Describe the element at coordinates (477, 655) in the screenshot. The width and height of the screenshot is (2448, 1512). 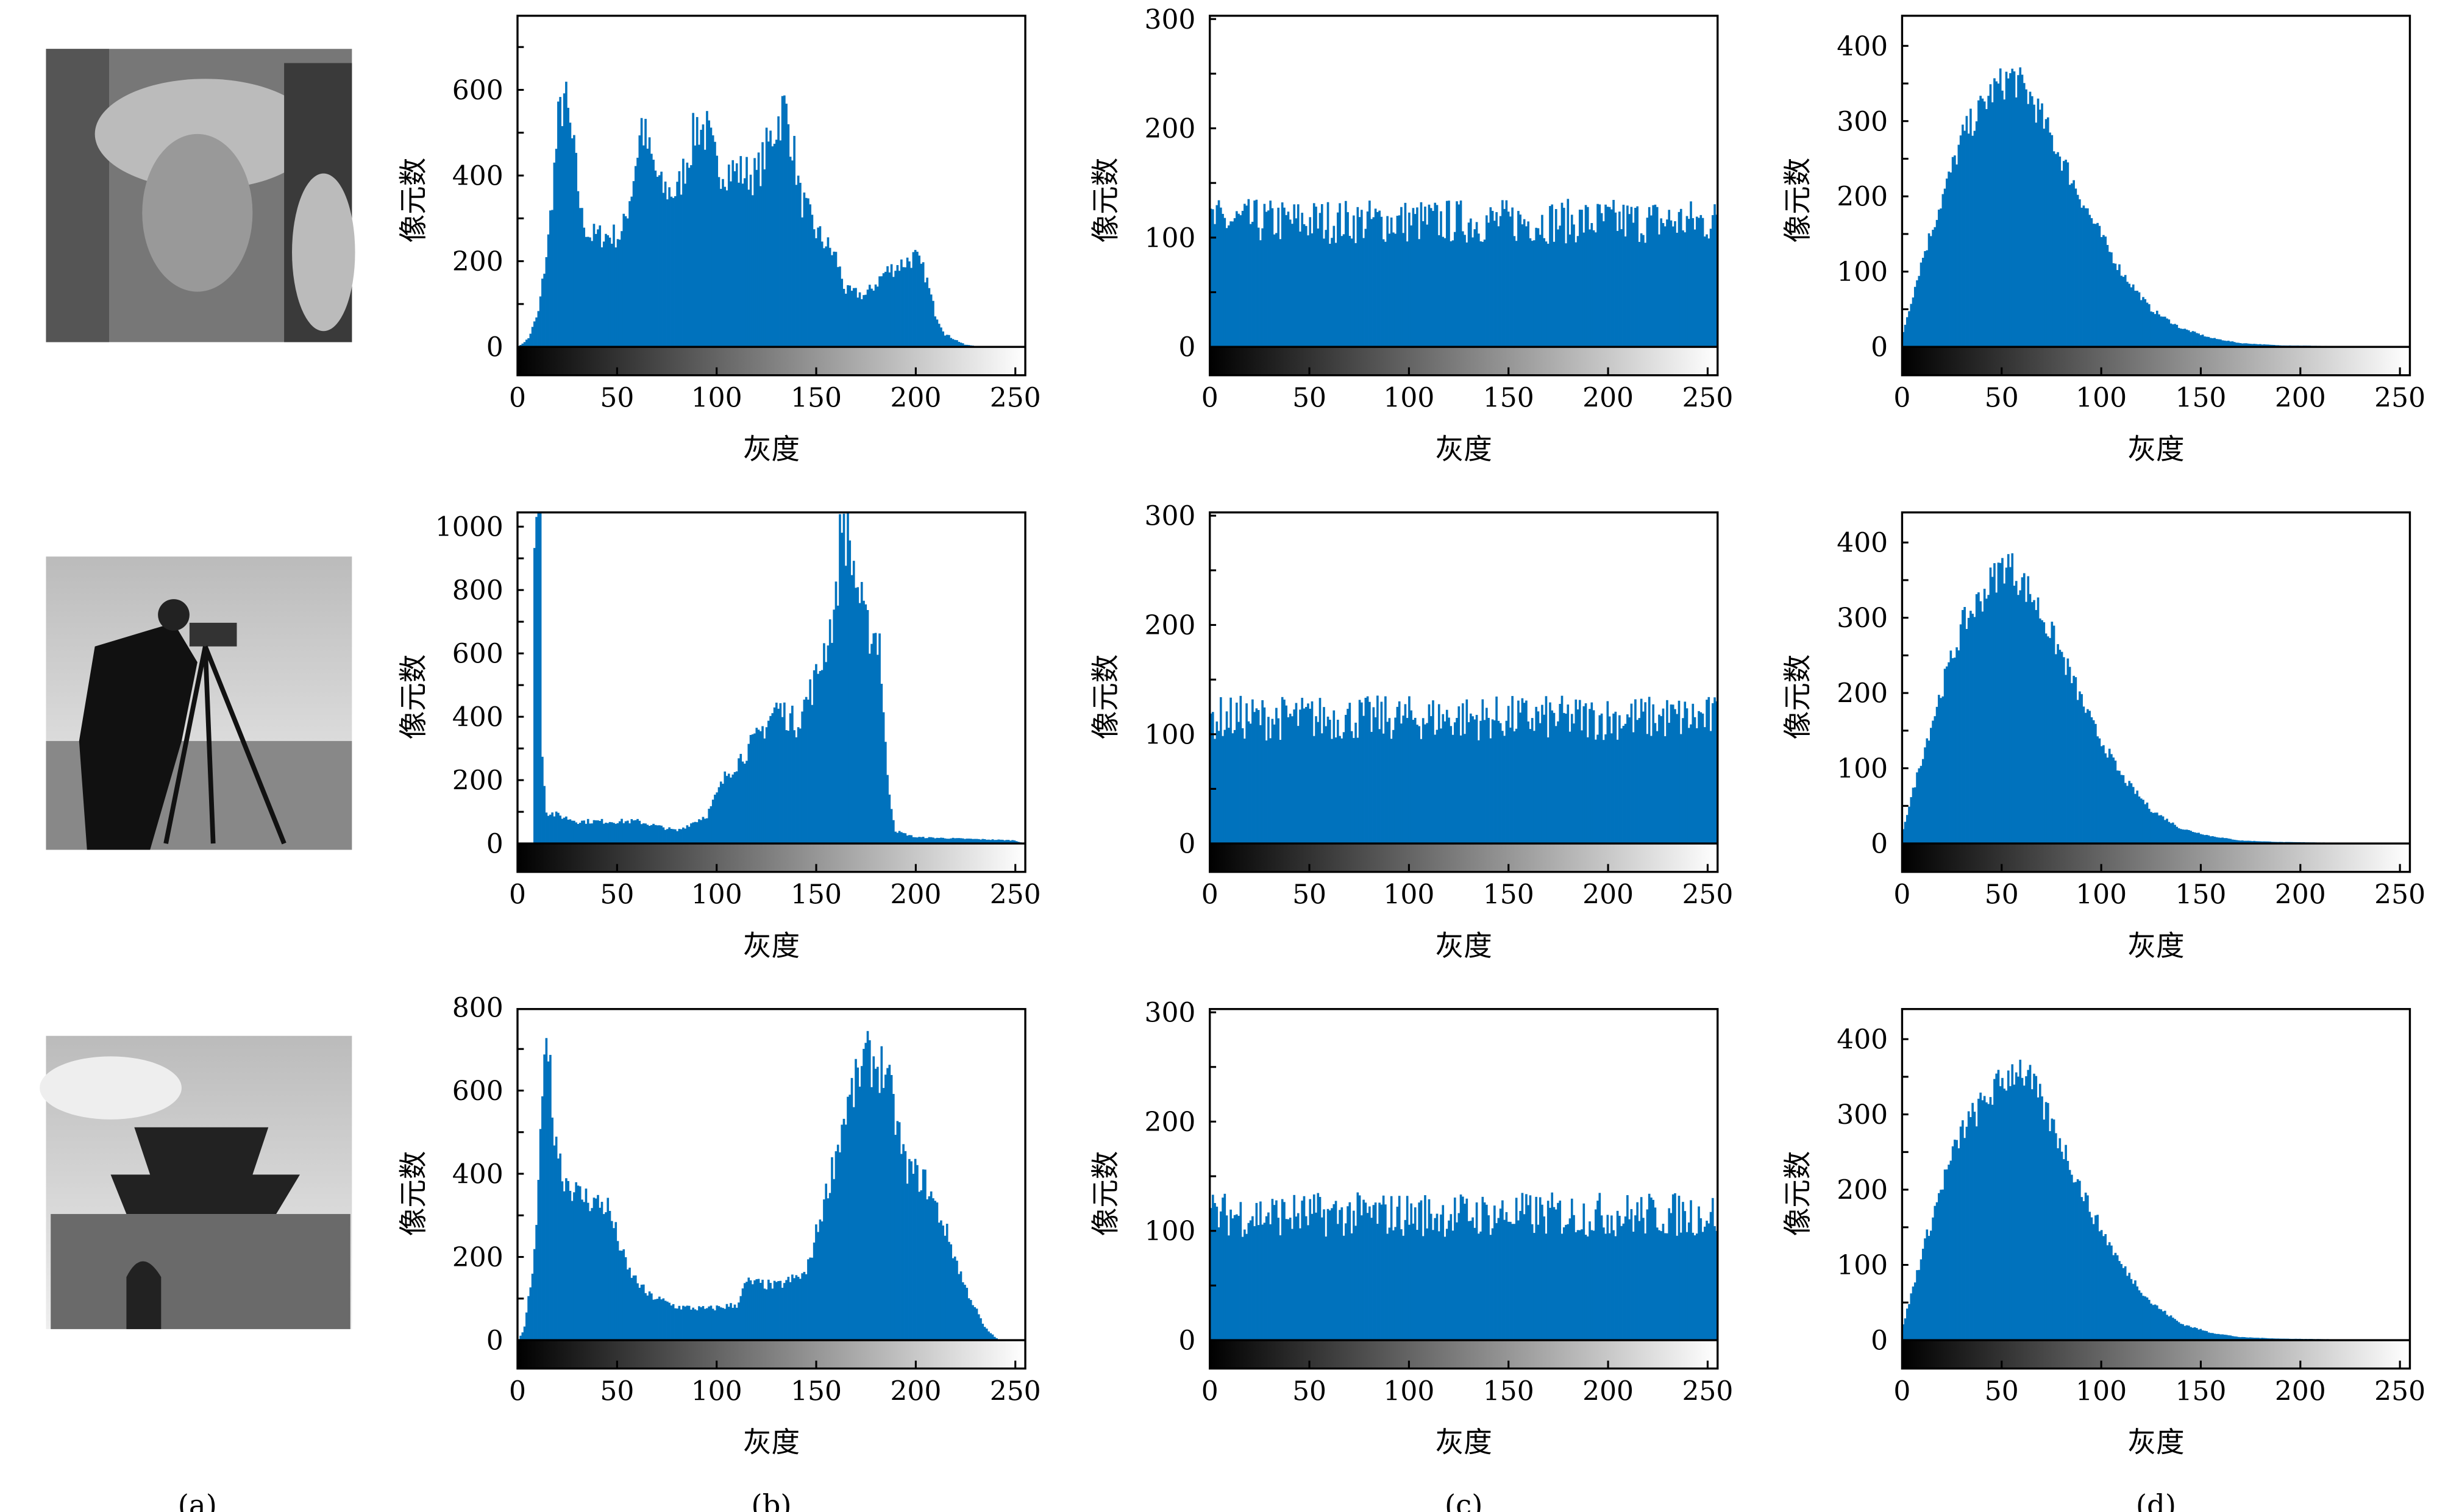
I see `y-tick-label: 600` at that location.